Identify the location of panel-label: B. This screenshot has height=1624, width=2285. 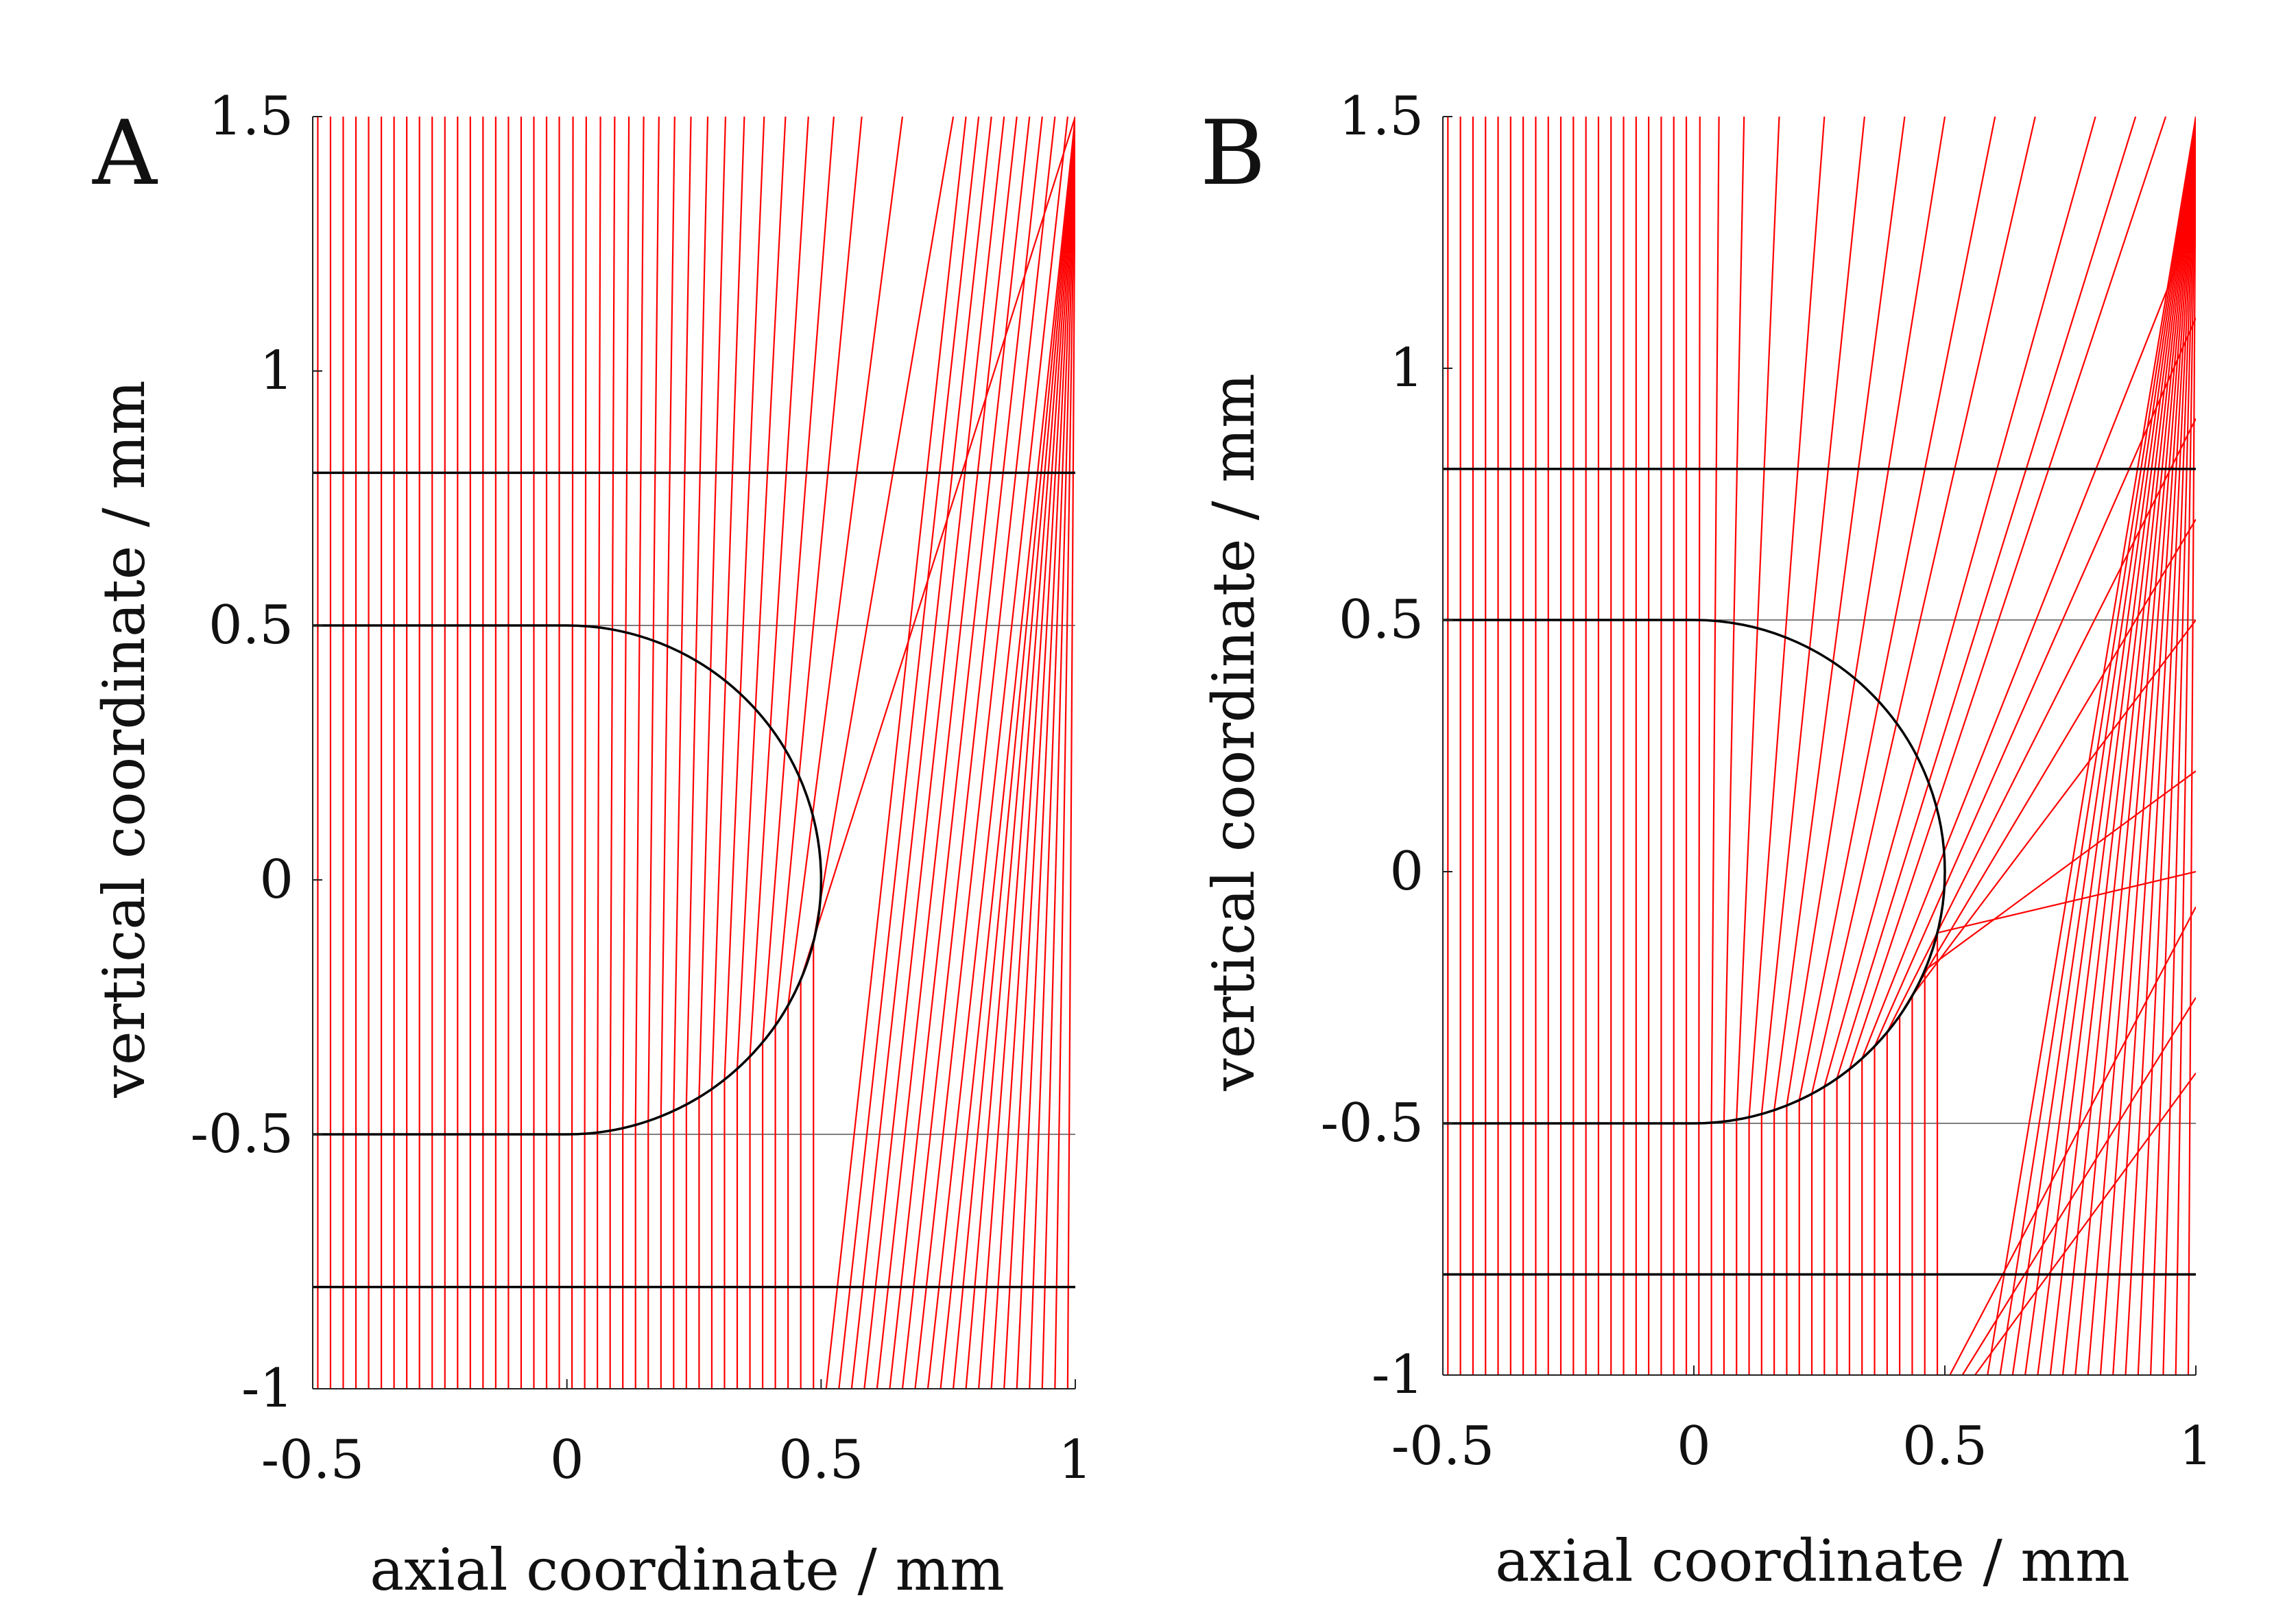
(1233, 153).